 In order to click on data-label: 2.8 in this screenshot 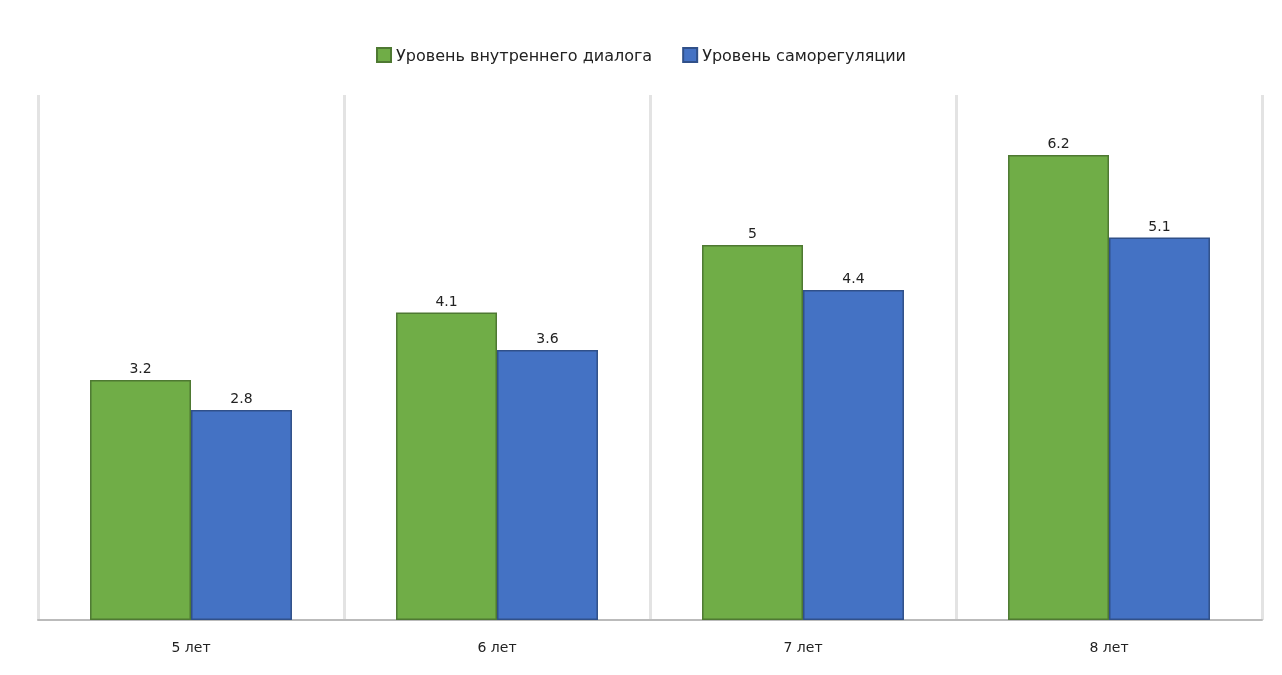, I will do `click(241, 398)`.